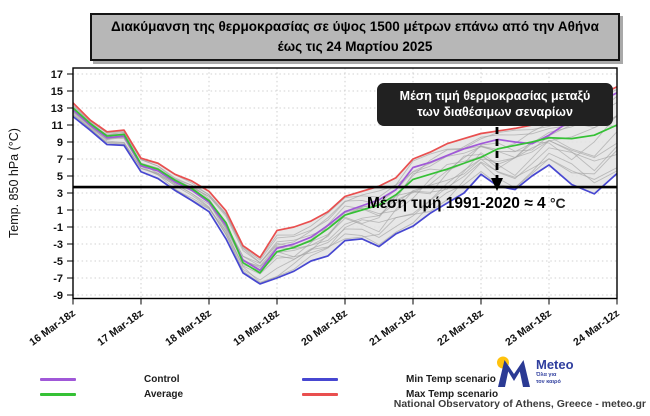 This screenshot has height=416, width=650. Describe the element at coordinates (188, 327) in the screenshot. I see `svg-text: 18 Mar-18z` at that location.